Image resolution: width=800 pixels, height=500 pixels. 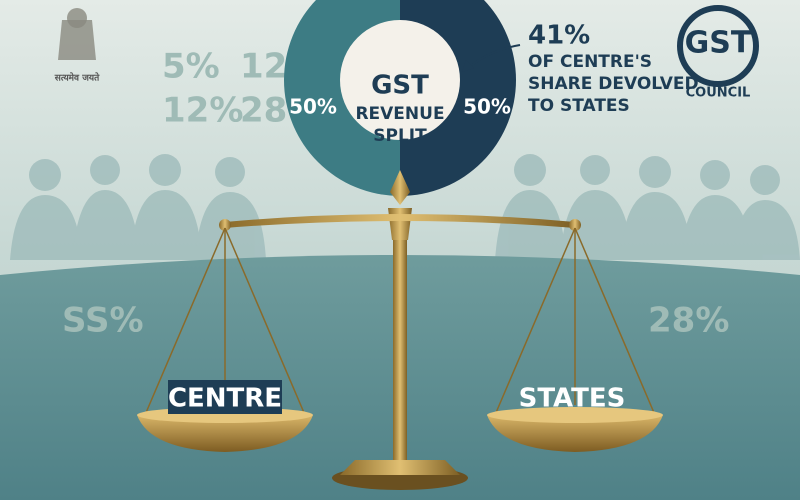 What do you see at coordinates (559, 36) in the screenshot?
I see `annotation-headline: 41%` at bounding box center [559, 36].